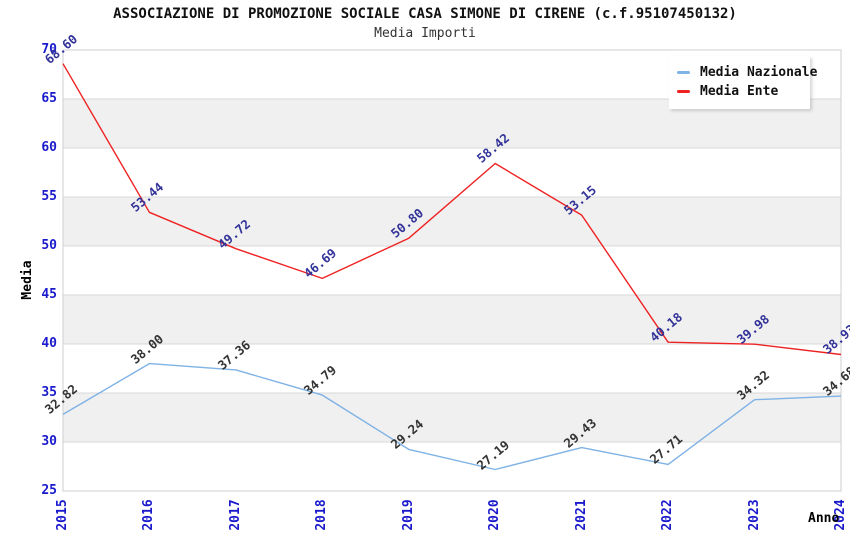  Describe the element at coordinates (235, 515) in the screenshot. I see `x-tick-label: 2017` at that location.